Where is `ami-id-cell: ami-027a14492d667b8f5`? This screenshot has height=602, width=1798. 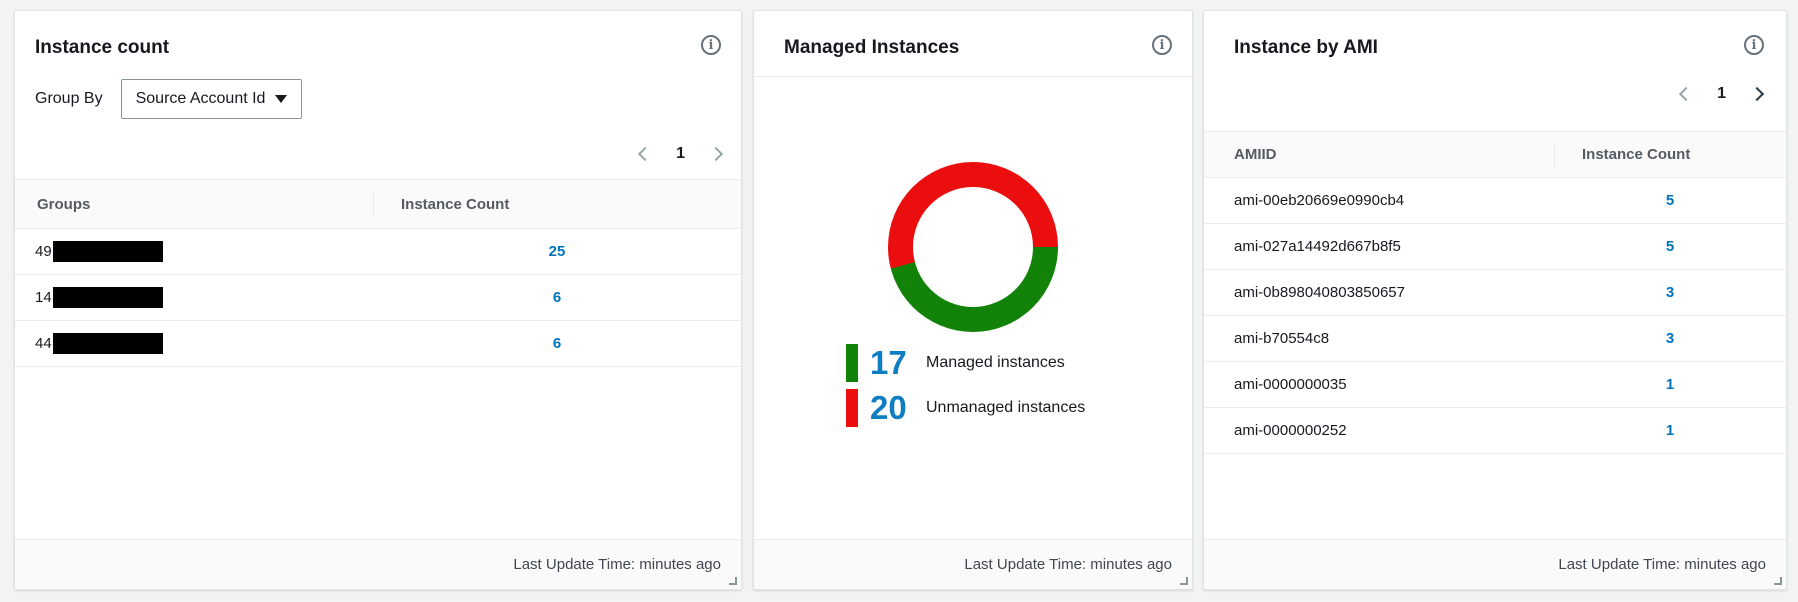 ami-id-cell: ami-027a14492d667b8f5 is located at coordinates (1317, 246).